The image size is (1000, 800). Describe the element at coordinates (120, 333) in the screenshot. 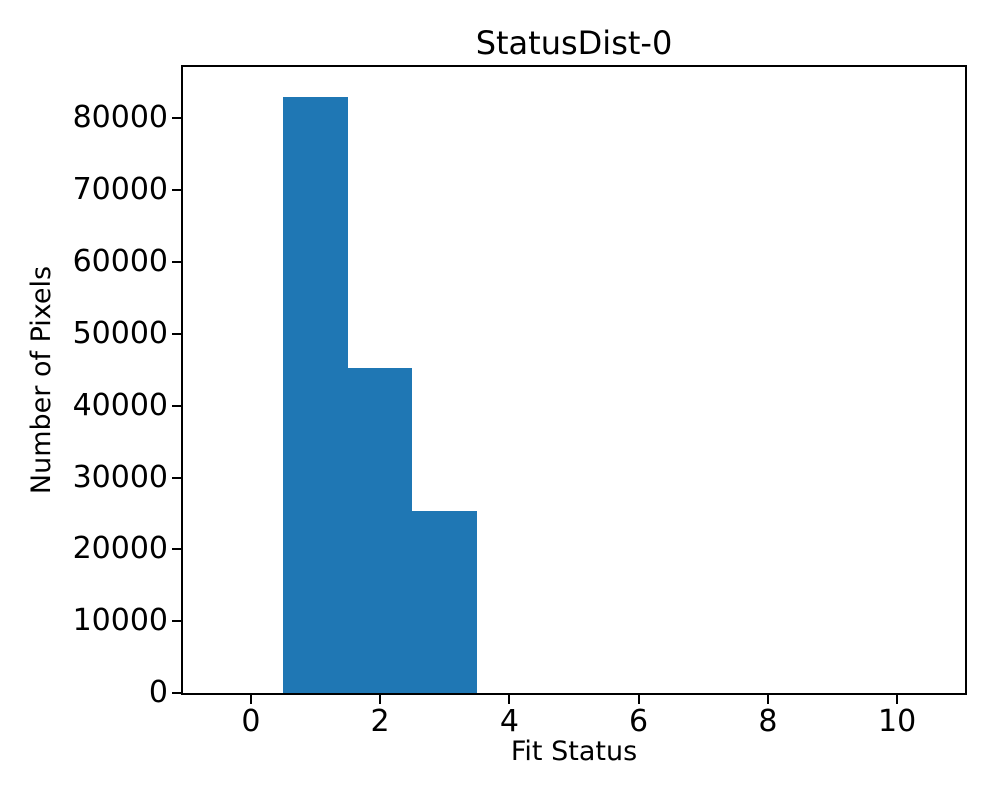

I see `y-tick-label: 50000` at that location.